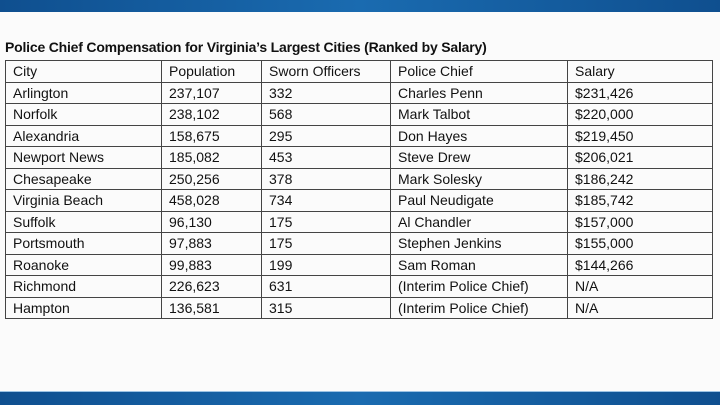 The width and height of the screenshot is (720, 405). I want to click on cell-salary: $155,000, so click(640, 243).